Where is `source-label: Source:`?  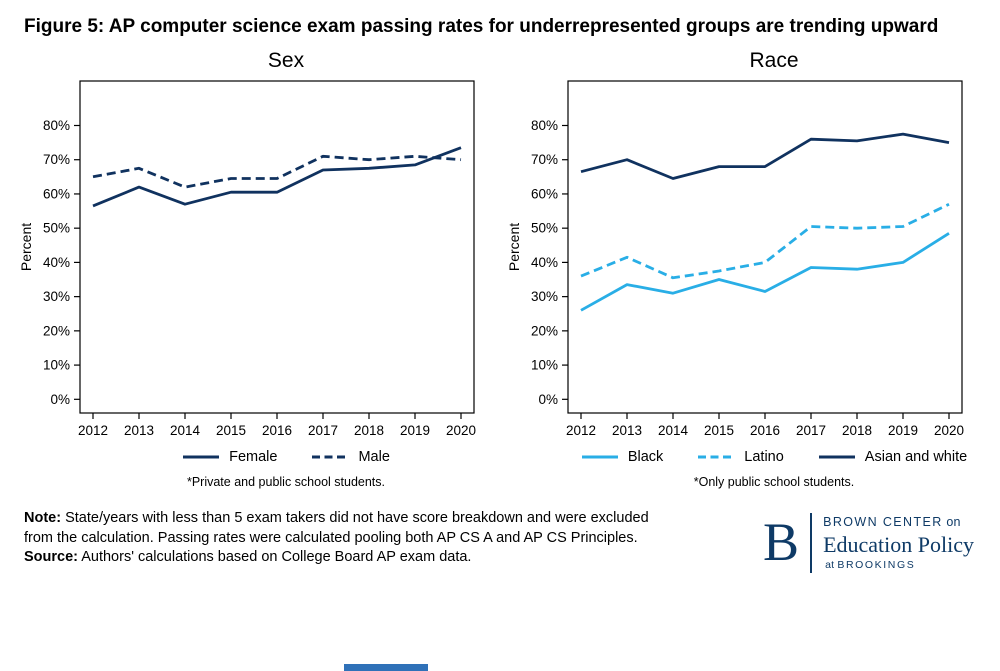
source-label: Source: is located at coordinates (51, 557).